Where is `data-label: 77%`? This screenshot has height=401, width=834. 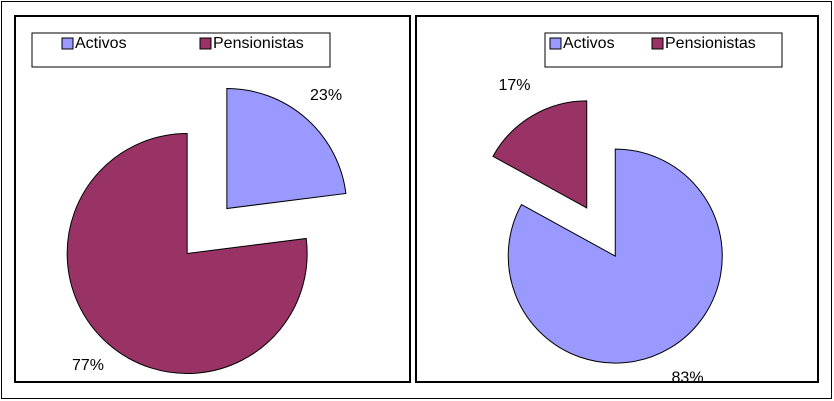 data-label: 77% is located at coordinates (88, 365).